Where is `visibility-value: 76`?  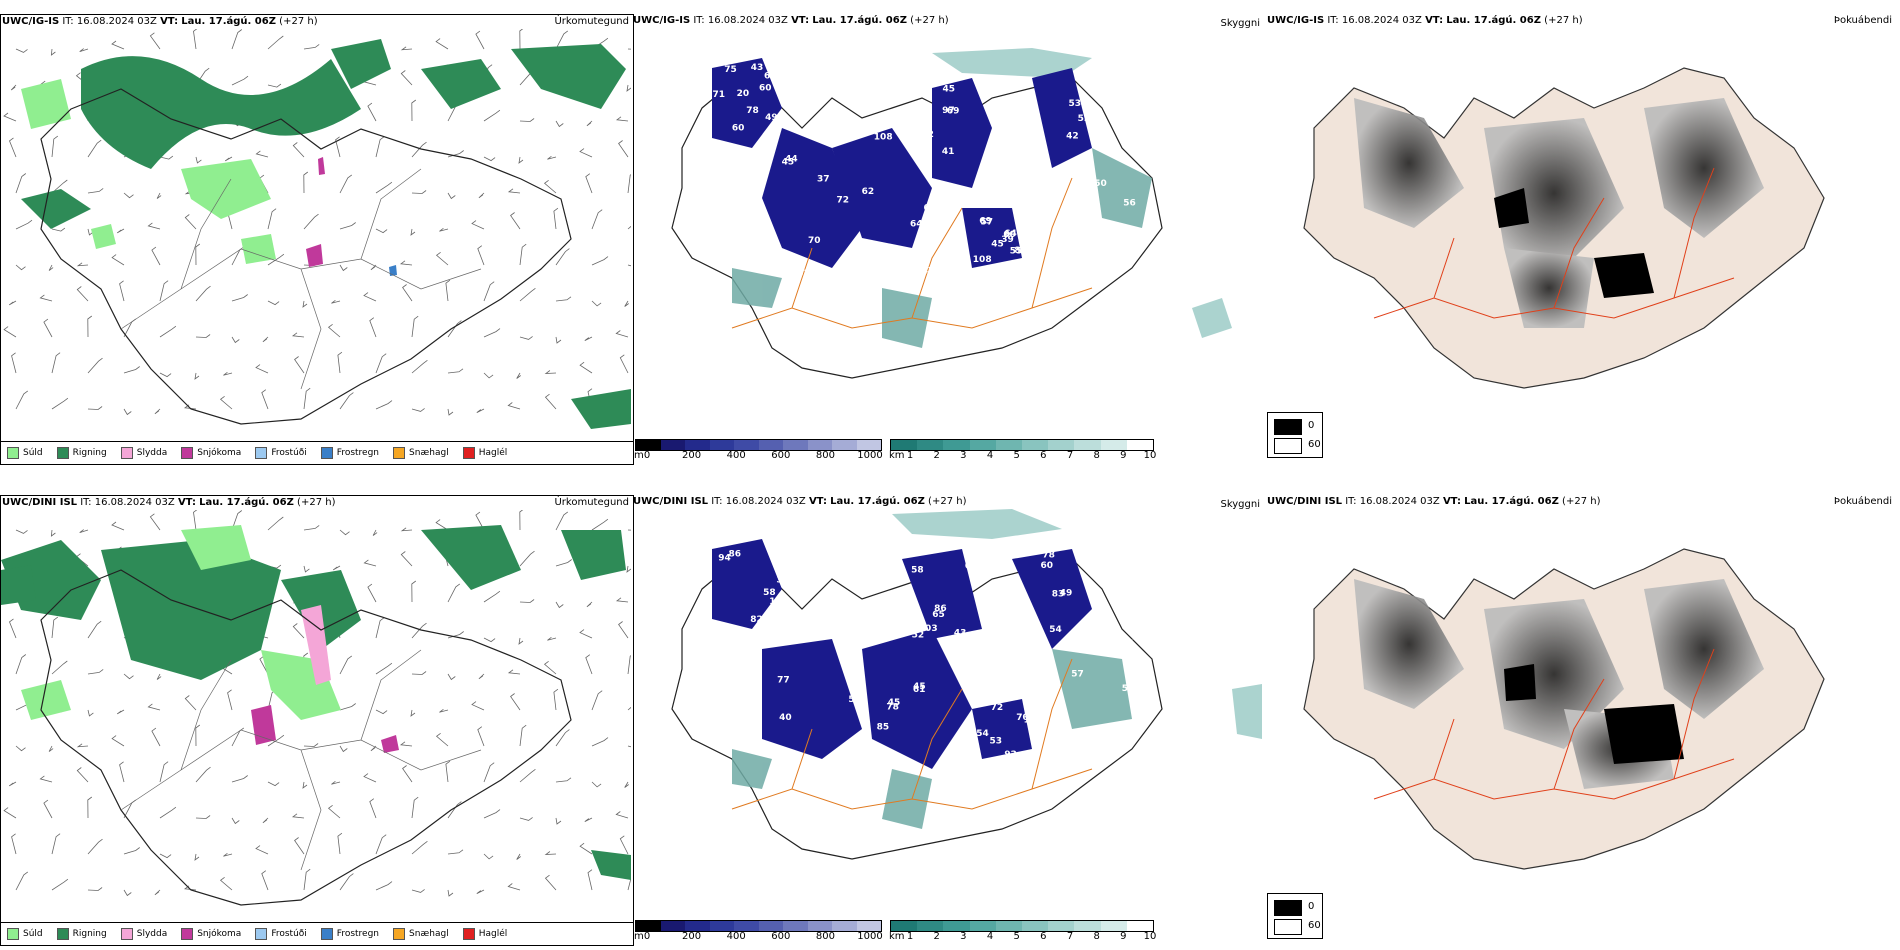 visibility-value: 76 is located at coordinates (1024, 132).